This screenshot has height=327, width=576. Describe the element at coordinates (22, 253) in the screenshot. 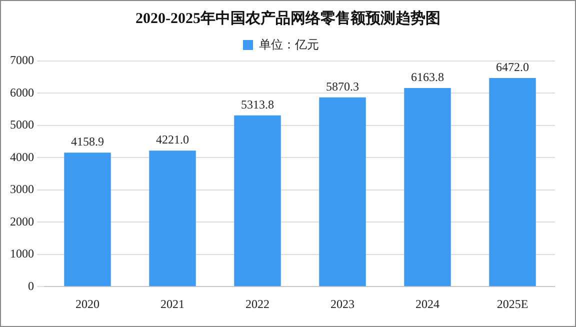

I see `y-tick-label: 1000` at that location.